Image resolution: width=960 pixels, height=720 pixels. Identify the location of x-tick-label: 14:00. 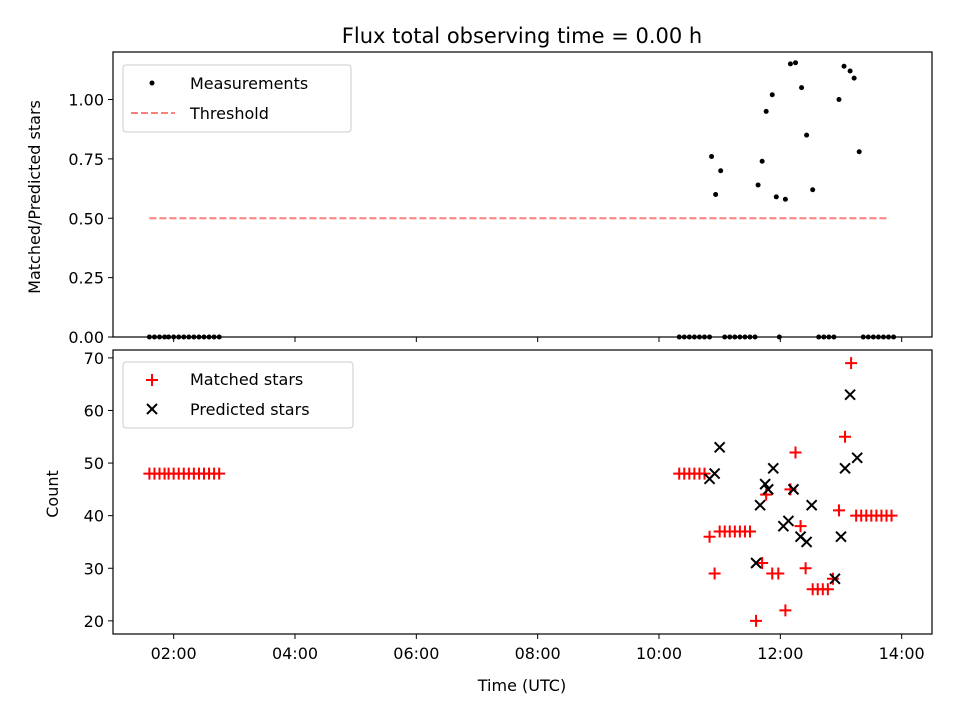
(902, 653).